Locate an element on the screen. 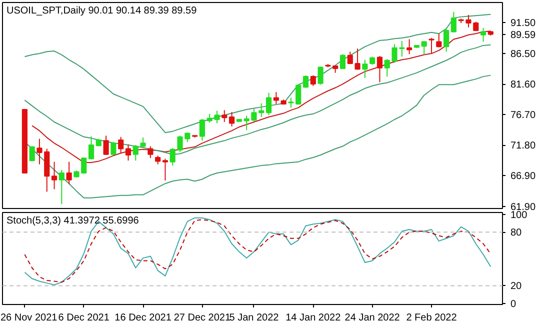 Image resolution: width=549 pixels, height=336 pixels. y-tick-label: 71.80 is located at coordinates (523, 146).